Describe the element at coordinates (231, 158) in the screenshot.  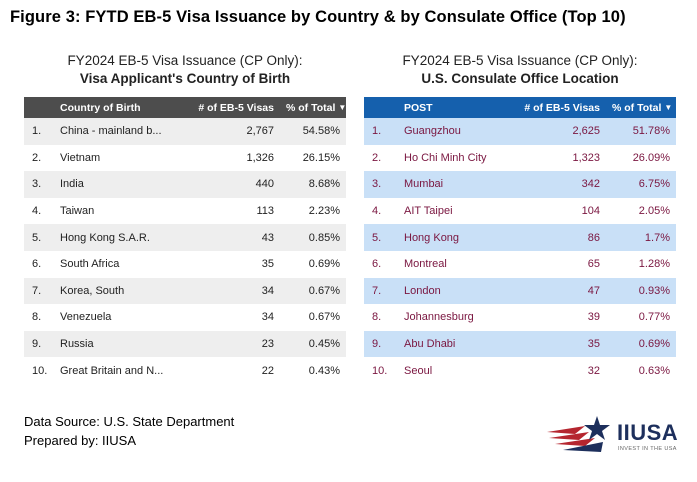
I see `row-visas: 1,326` at that location.